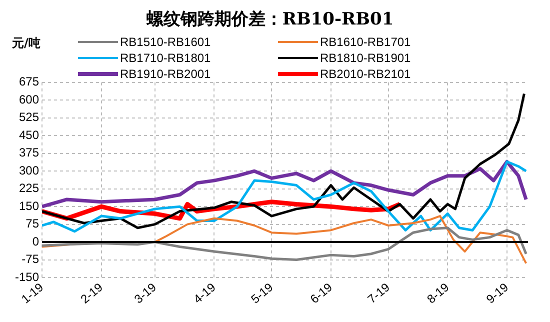 The width and height of the screenshot is (550, 322). What do you see at coordinates (29, 99) in the screenshot?
I see `y-tick-label: 600` at bounding box center [29, 99].